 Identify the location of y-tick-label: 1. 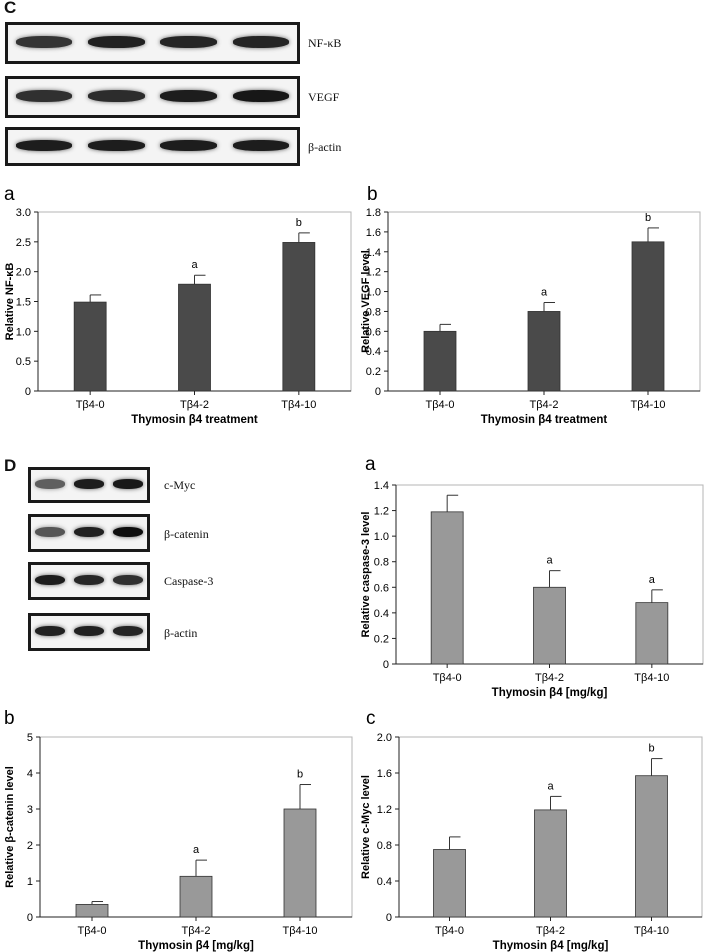
(30, 882).